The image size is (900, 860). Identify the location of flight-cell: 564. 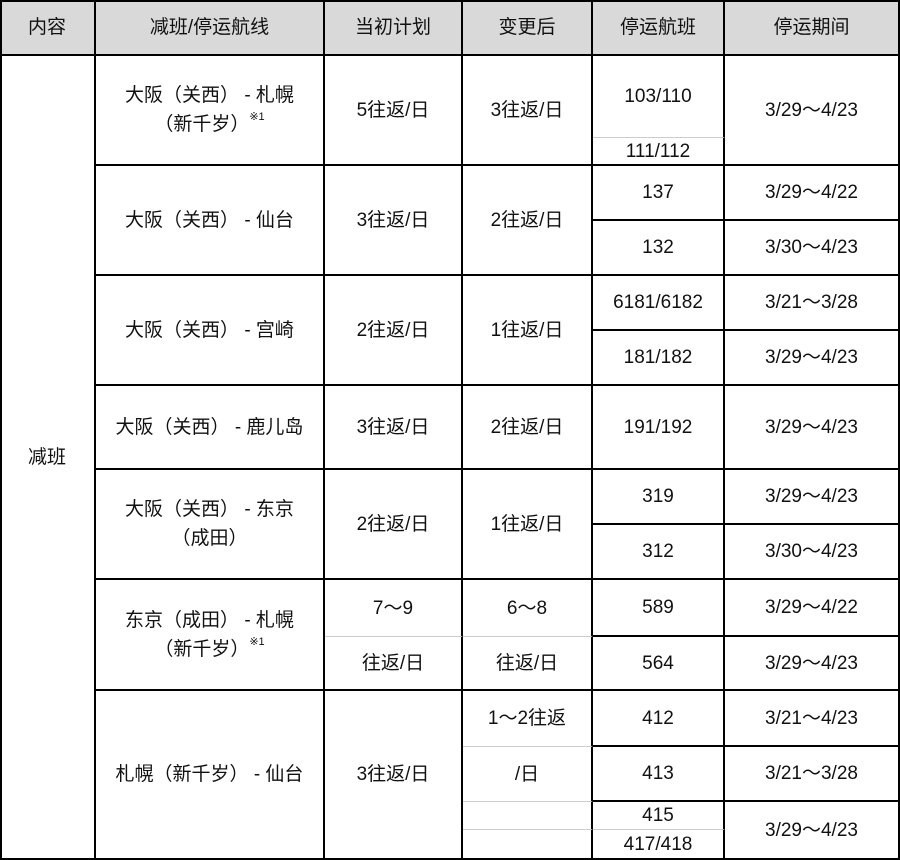
(659, 664).